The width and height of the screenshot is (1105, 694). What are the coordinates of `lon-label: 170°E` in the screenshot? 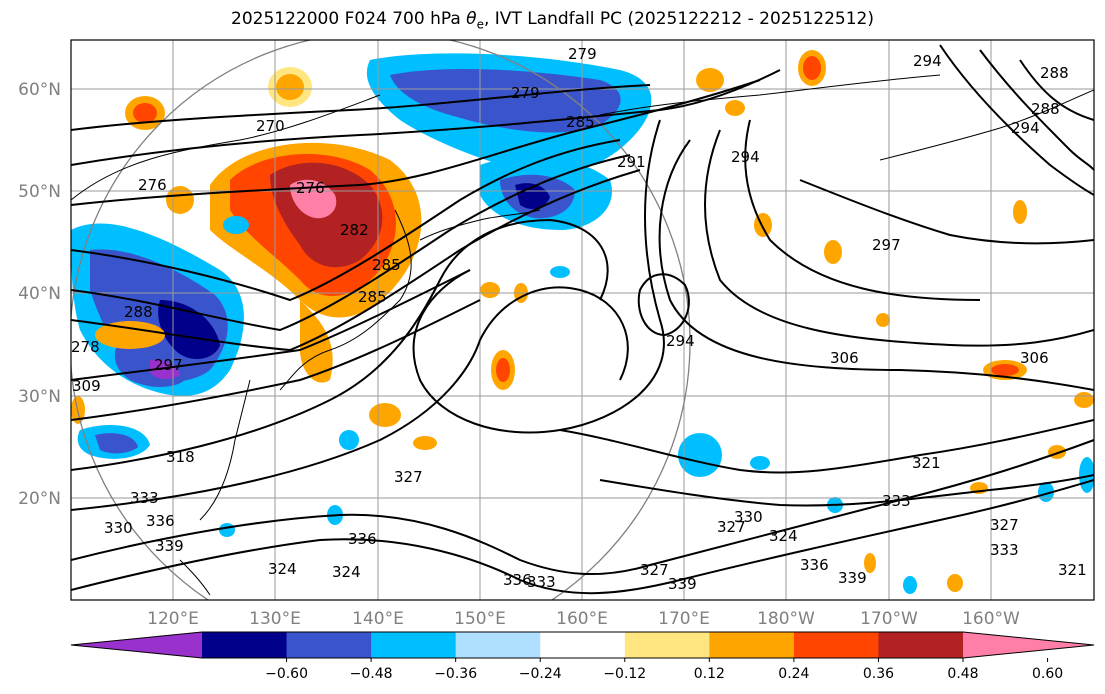 It's located at (684, 619).